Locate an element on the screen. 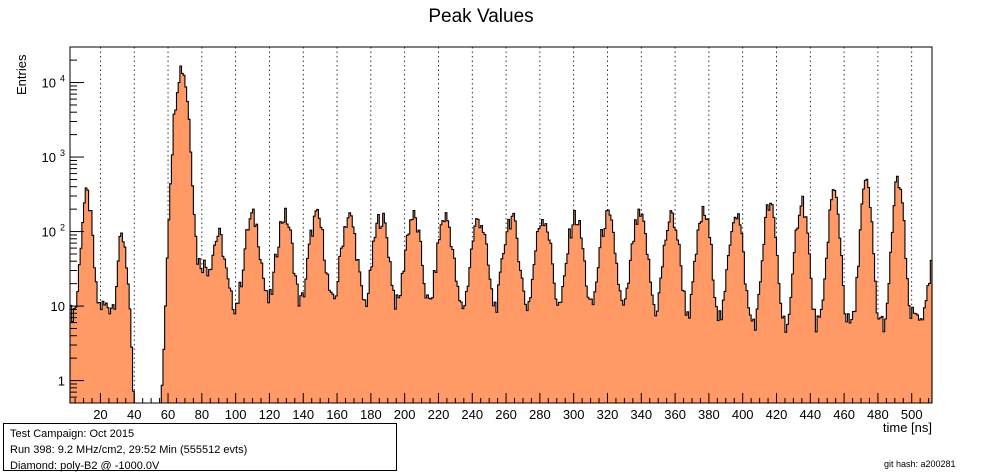 This screenshot has height=474, width=996. x-tick-label-440: 440 is located at coordinates (810, 414).